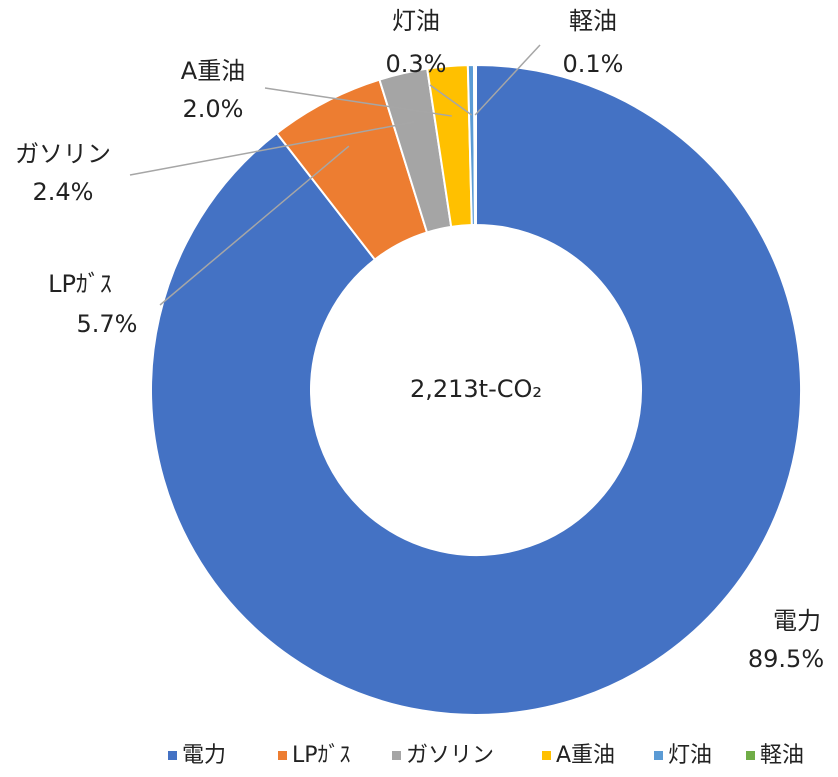 The image size is (838, 777). I want to click on data-label-value: 89.5%, so click(786, 659).